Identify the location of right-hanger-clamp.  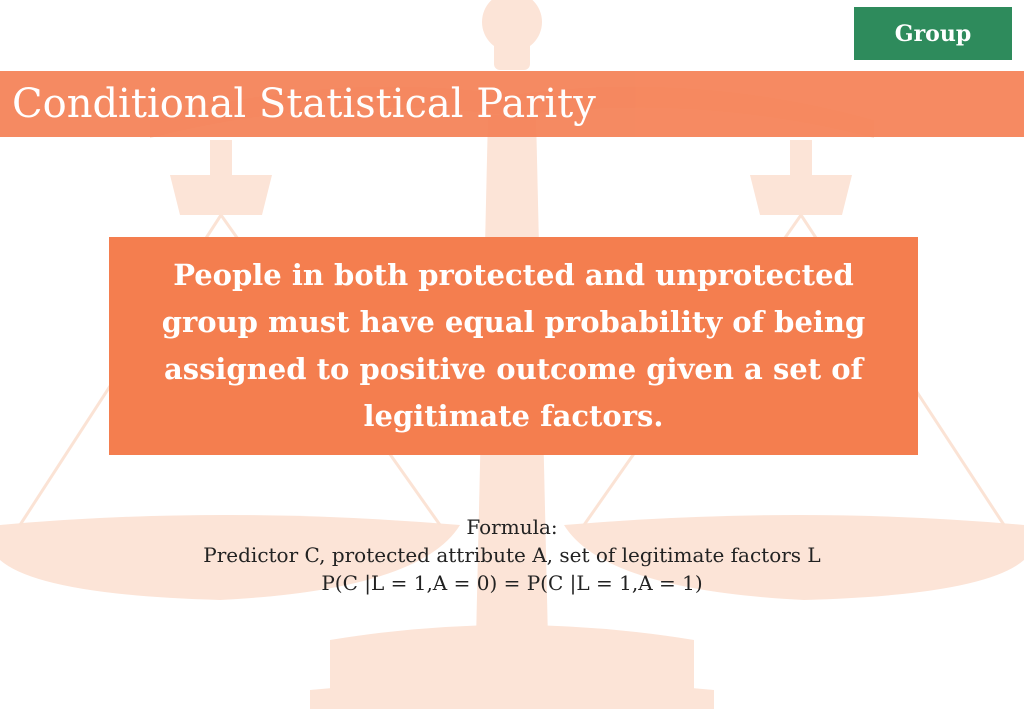
(801, 195).